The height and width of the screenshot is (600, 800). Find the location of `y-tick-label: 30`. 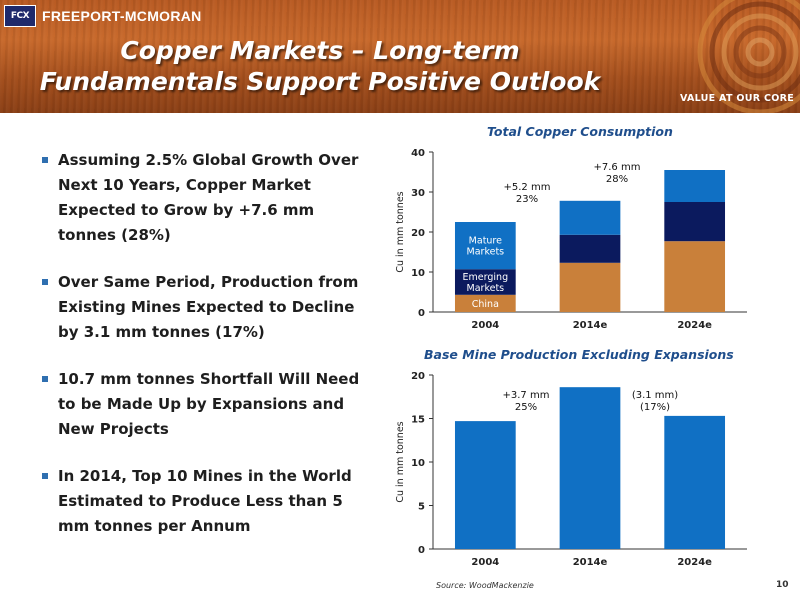

y-tick-label: 30 is located at coordinates (418, 193).